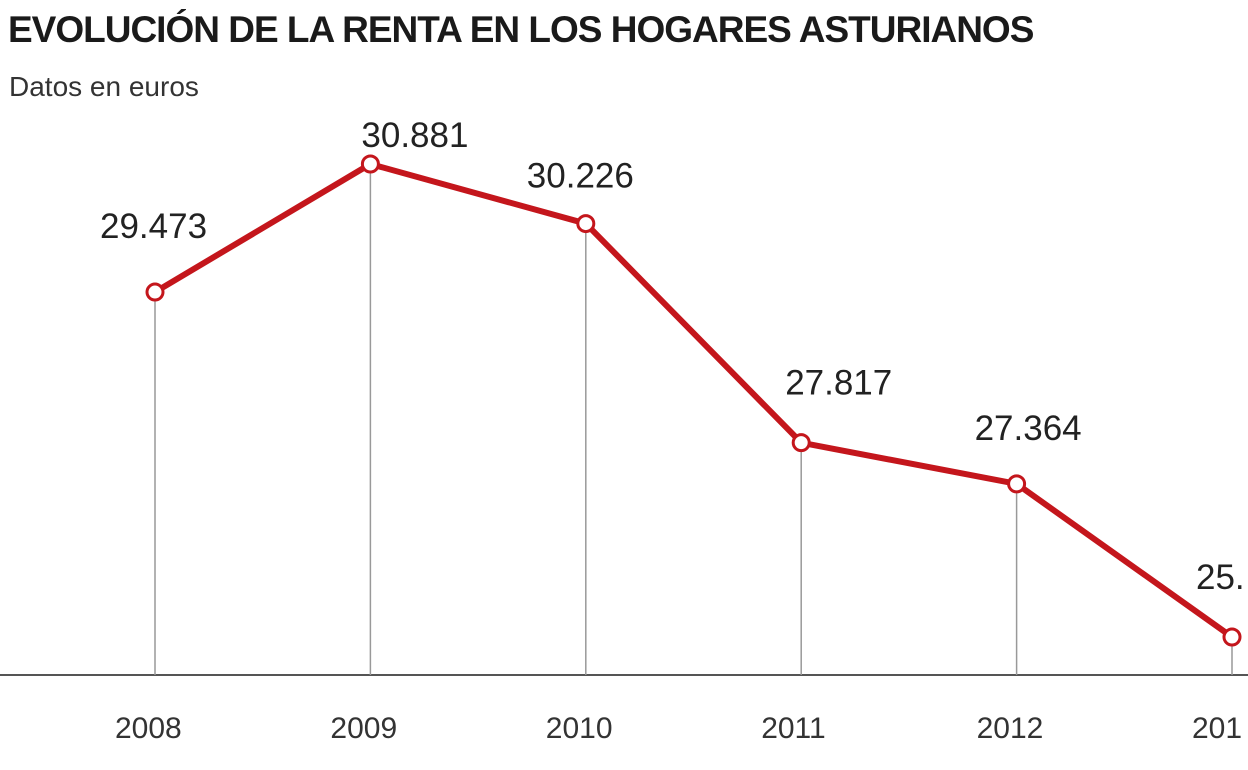 The width and height of the screenshot is (1248, 770). What do you see at coordinates (104, 86) in the screenshot?
I see `chart-subtitle: Datos en euros` at bounding box center [104, 86].